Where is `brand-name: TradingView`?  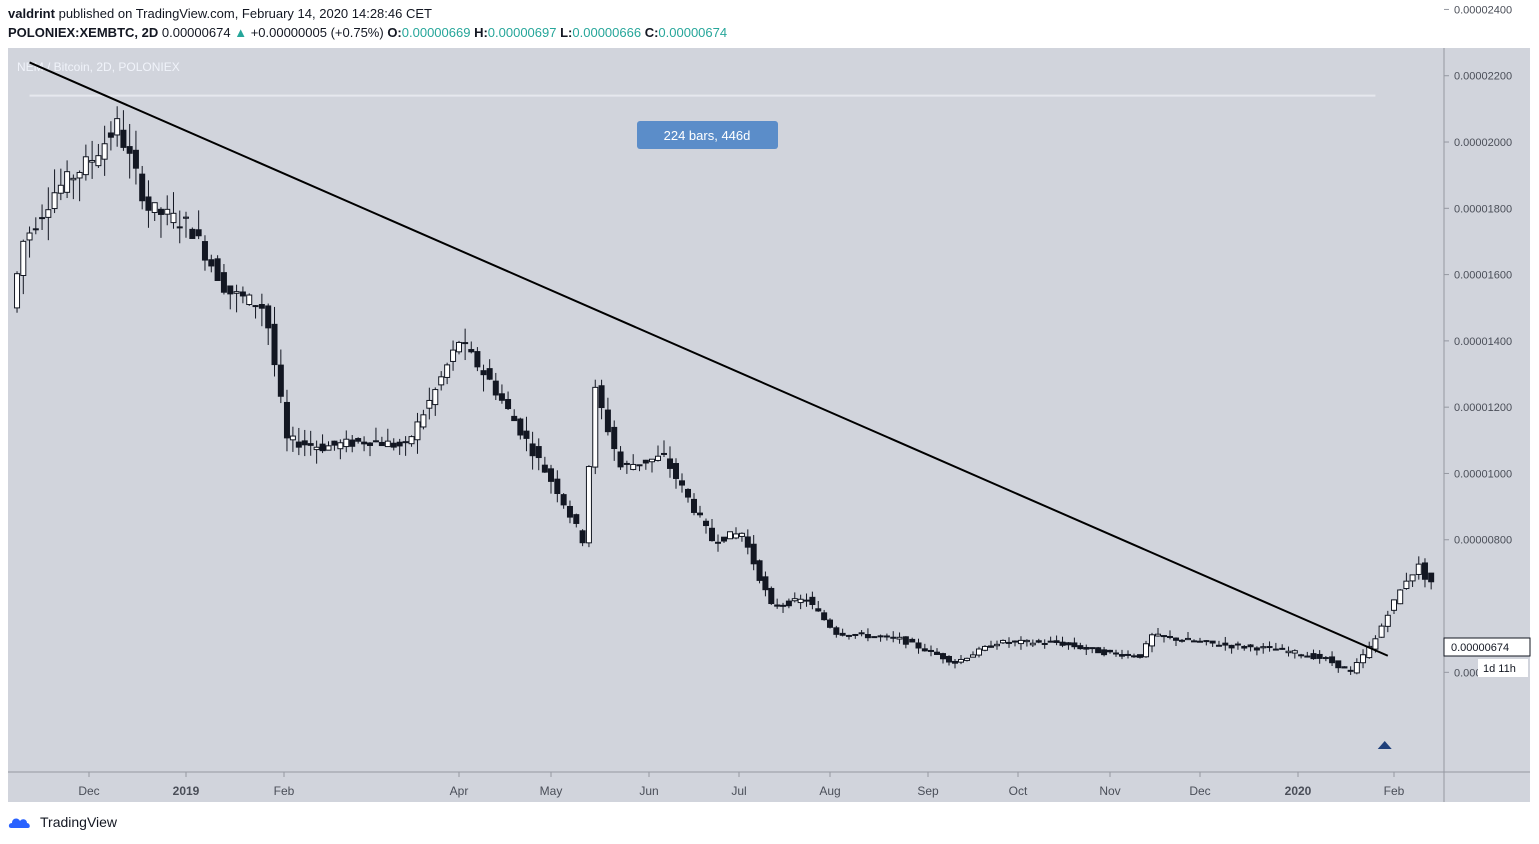
brand-name: TradingView is located at coordinates (79, 822).